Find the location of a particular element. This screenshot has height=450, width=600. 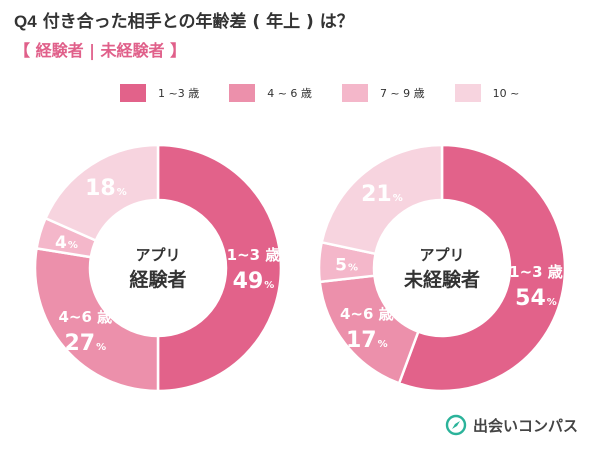

slice-label: 4% is located at coordinates (66, 243).